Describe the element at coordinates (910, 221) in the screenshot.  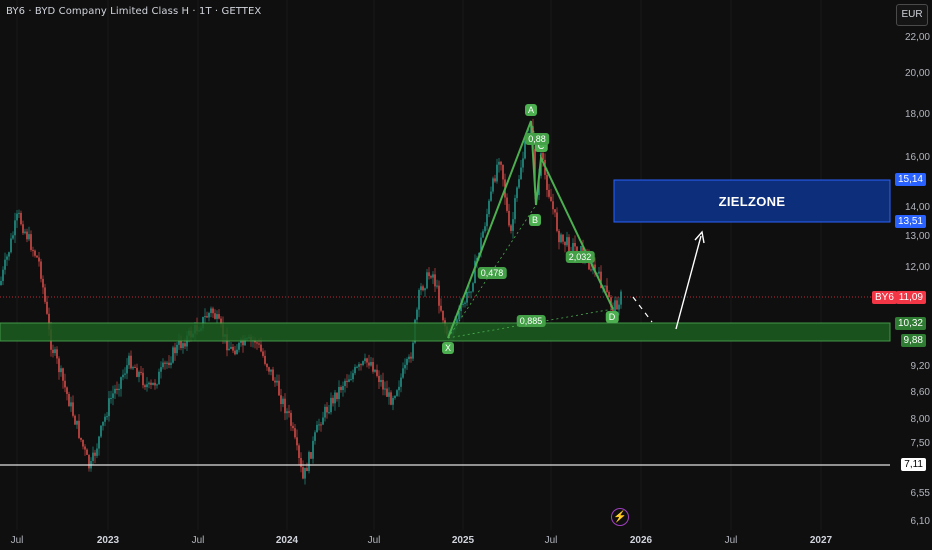
I see `price-badge-lower: 13,51` at that location.